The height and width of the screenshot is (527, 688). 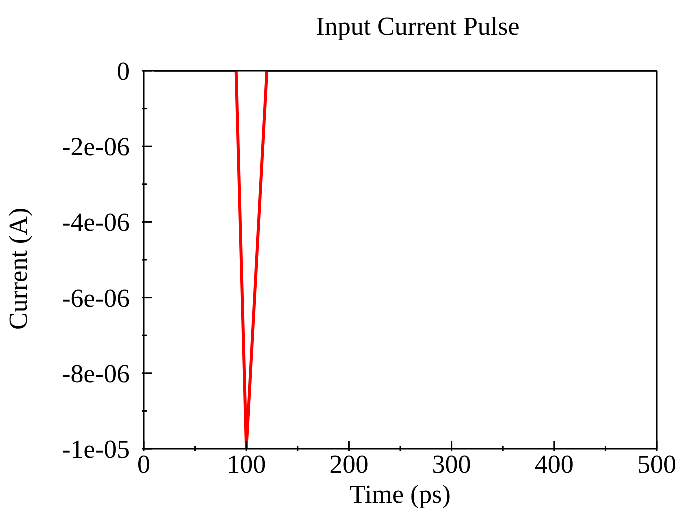 I want to click on y-tick-label: -2e-06, so click(x=96, y=147).